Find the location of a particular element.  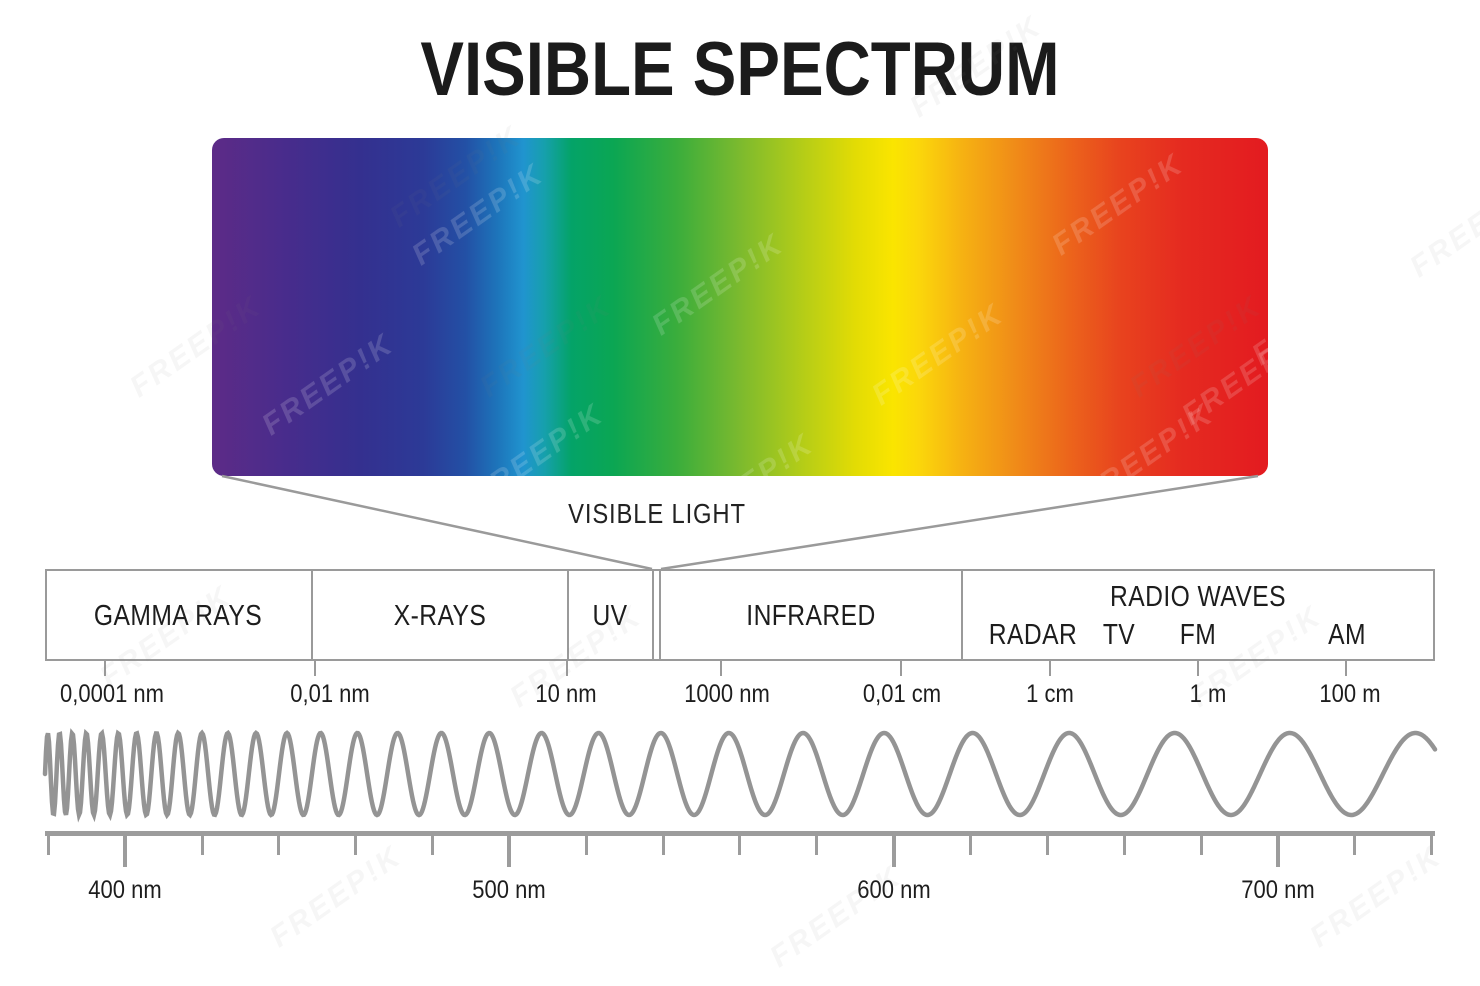

nm-scale-label: 500 nm is located at coordinates (509, 890).